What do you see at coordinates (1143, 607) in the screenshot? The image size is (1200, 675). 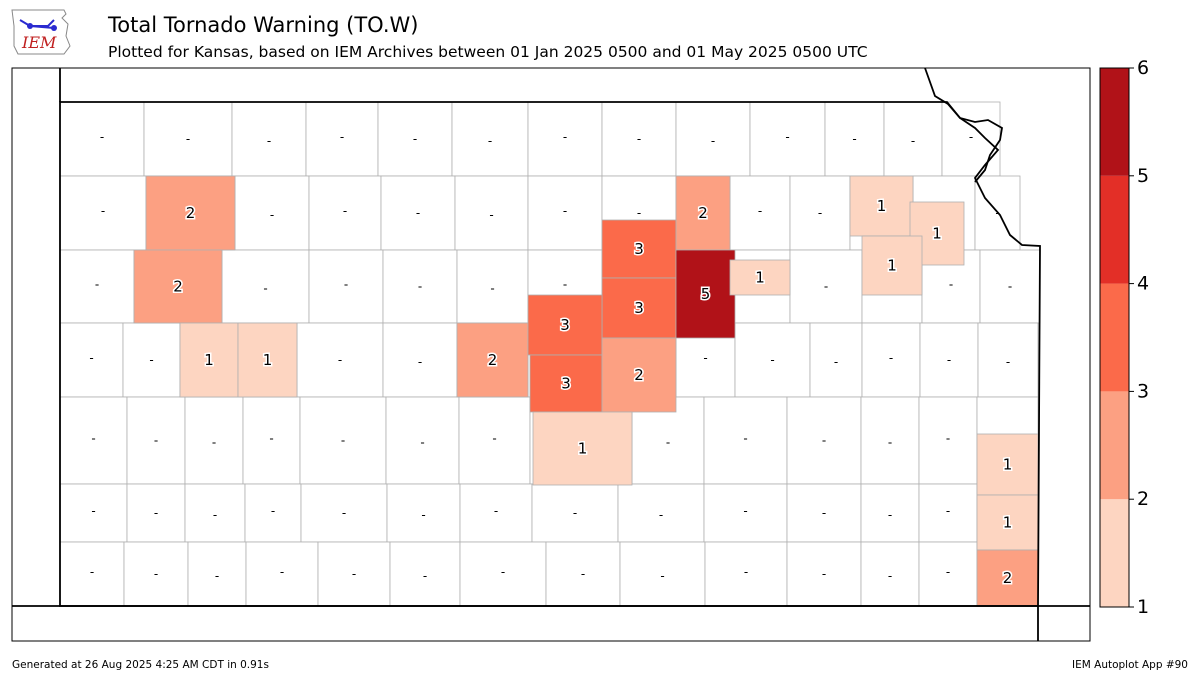 I see `colorbar-tick-label: 1` at bounding box center [1143, 607].